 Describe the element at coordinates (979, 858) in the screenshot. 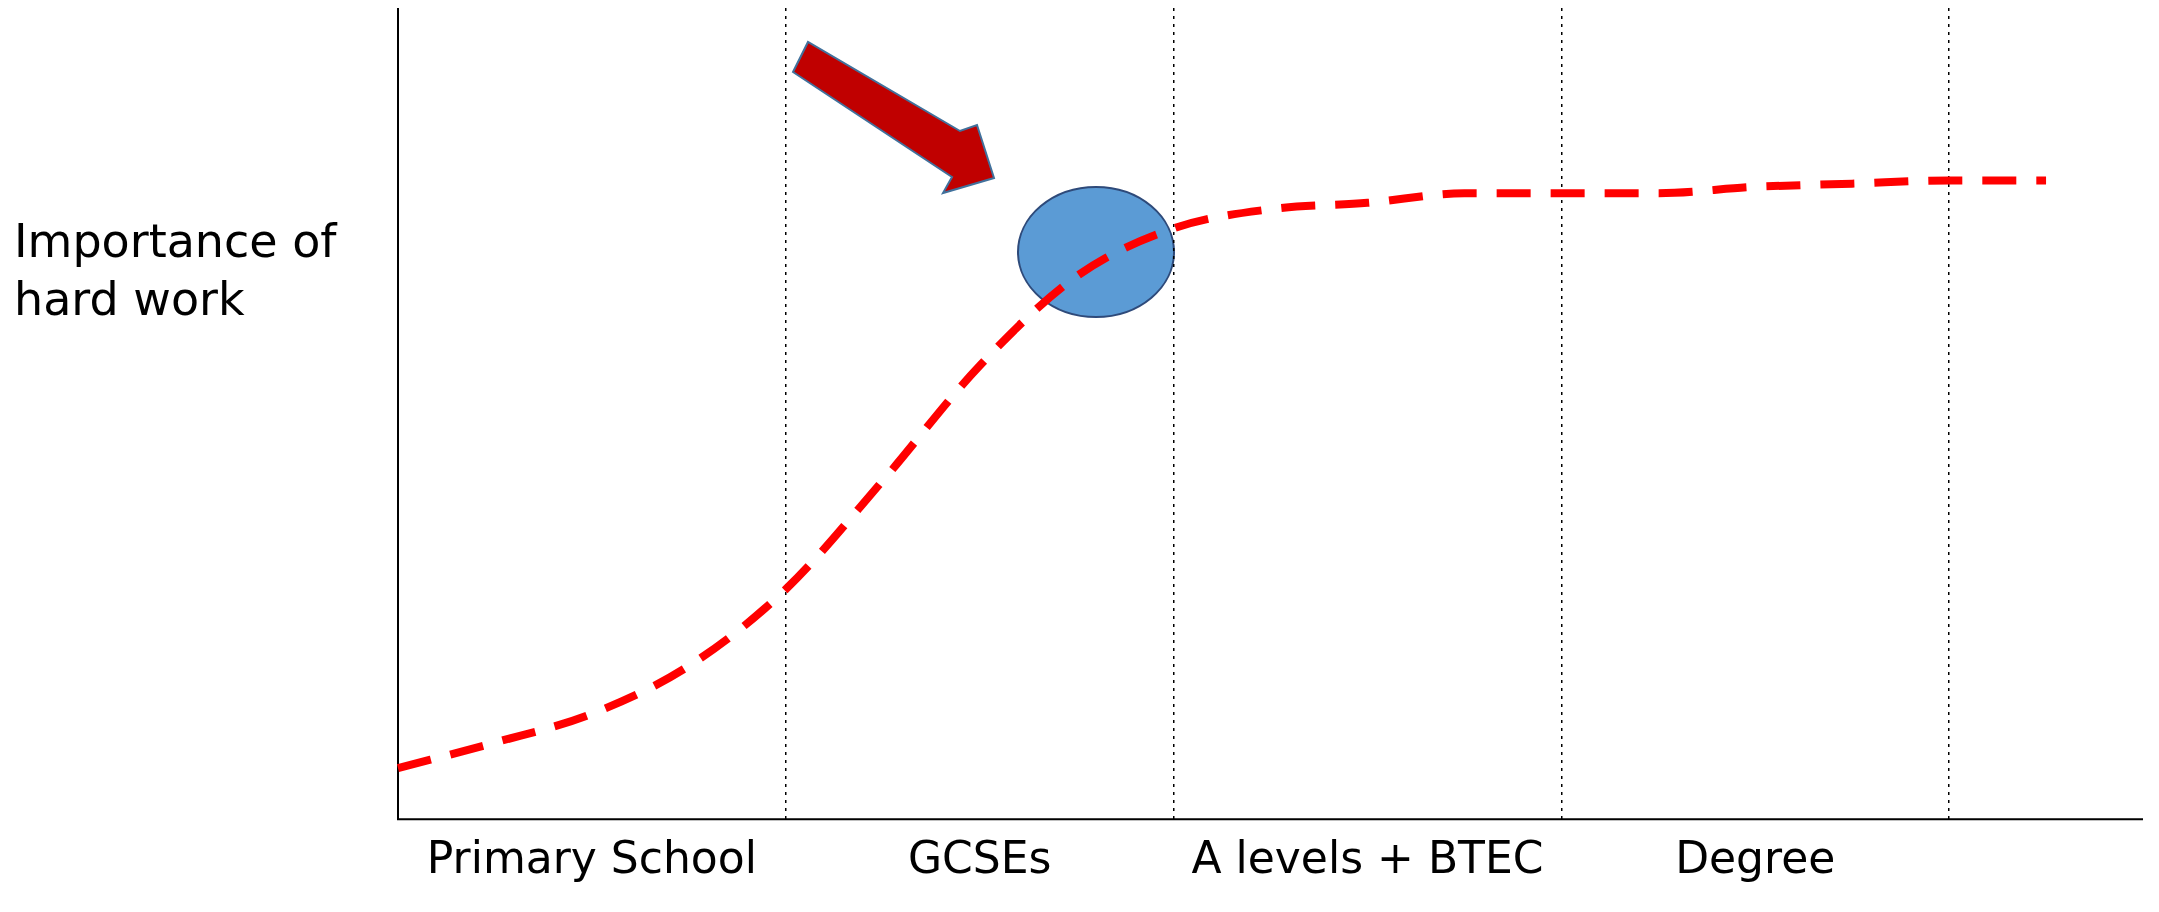

I see `x-tick-label: GCSEs` at that location.